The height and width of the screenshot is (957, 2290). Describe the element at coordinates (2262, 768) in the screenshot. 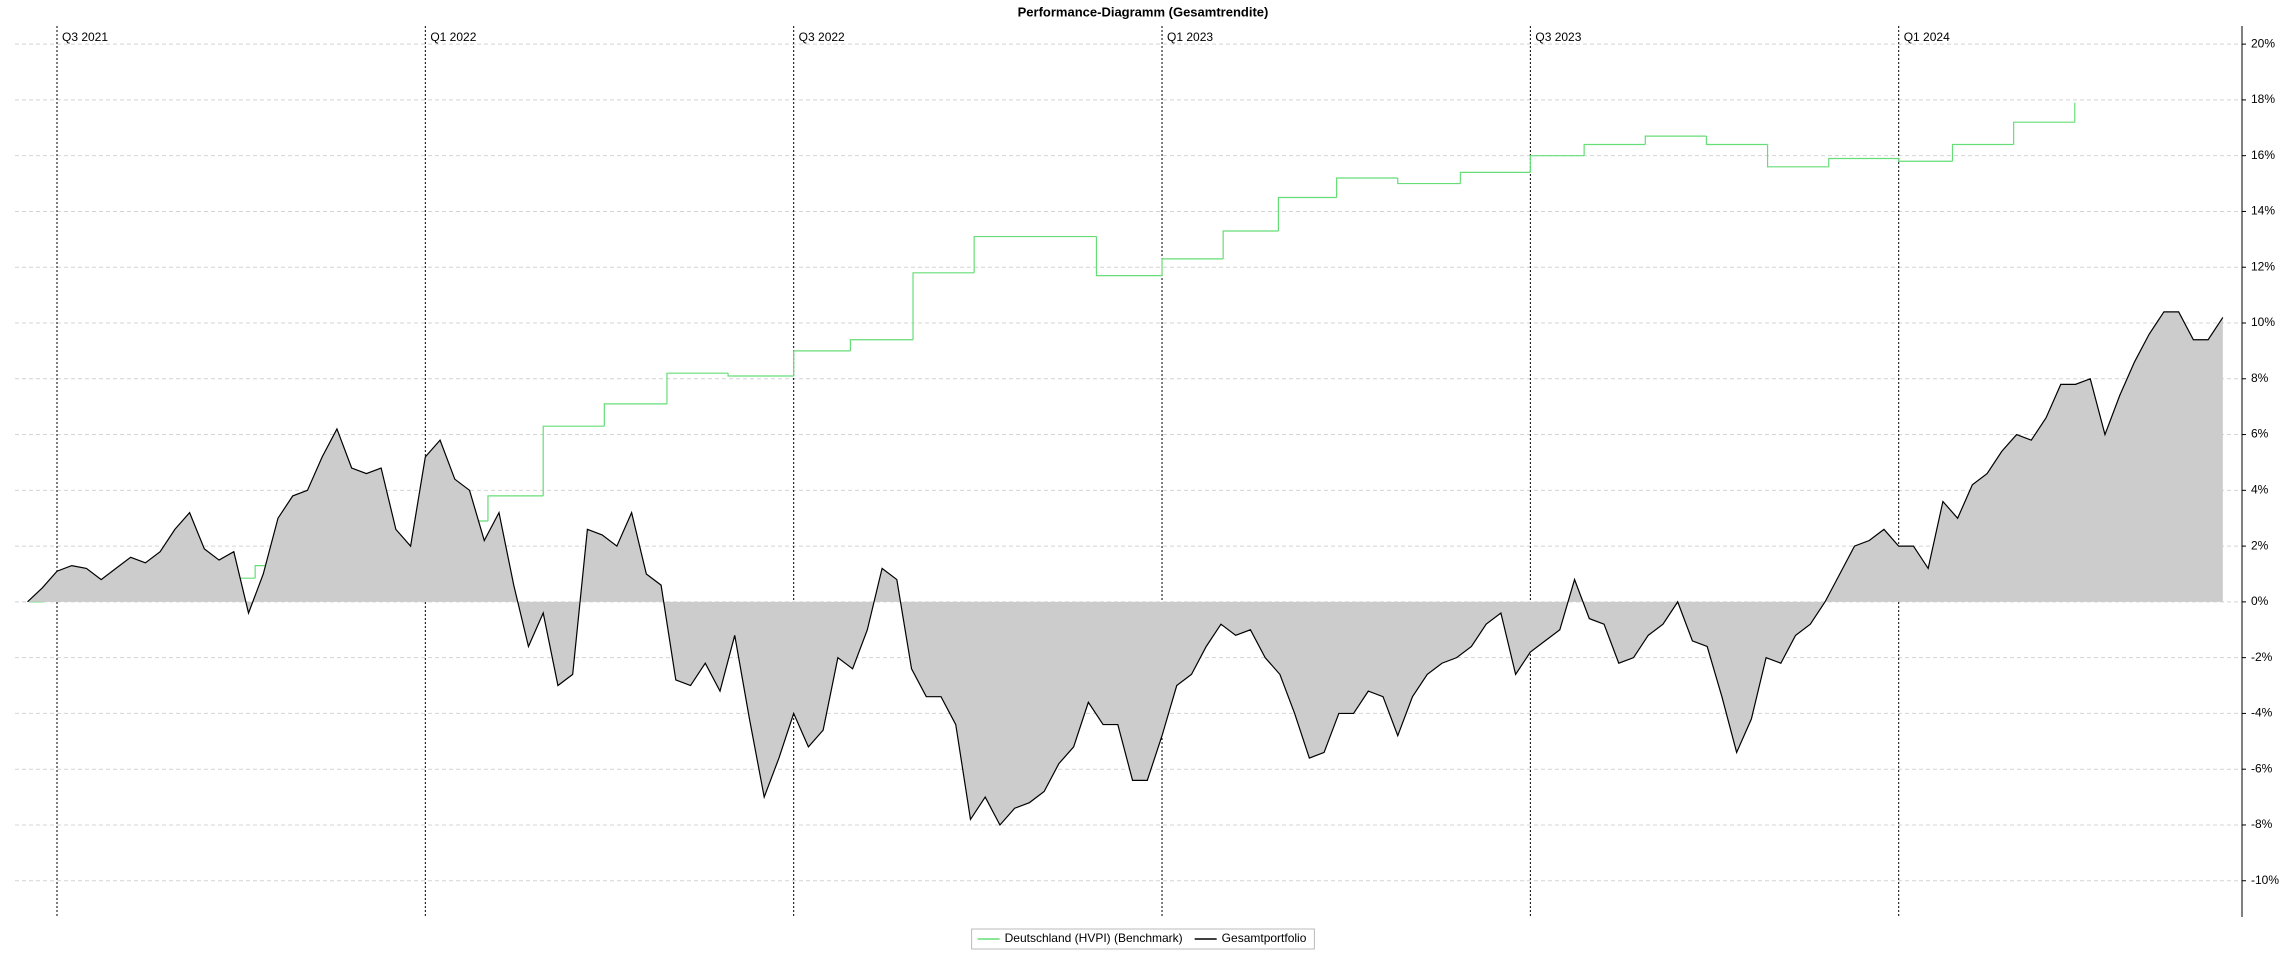

I see `y-tick-label: -6%` at that location.